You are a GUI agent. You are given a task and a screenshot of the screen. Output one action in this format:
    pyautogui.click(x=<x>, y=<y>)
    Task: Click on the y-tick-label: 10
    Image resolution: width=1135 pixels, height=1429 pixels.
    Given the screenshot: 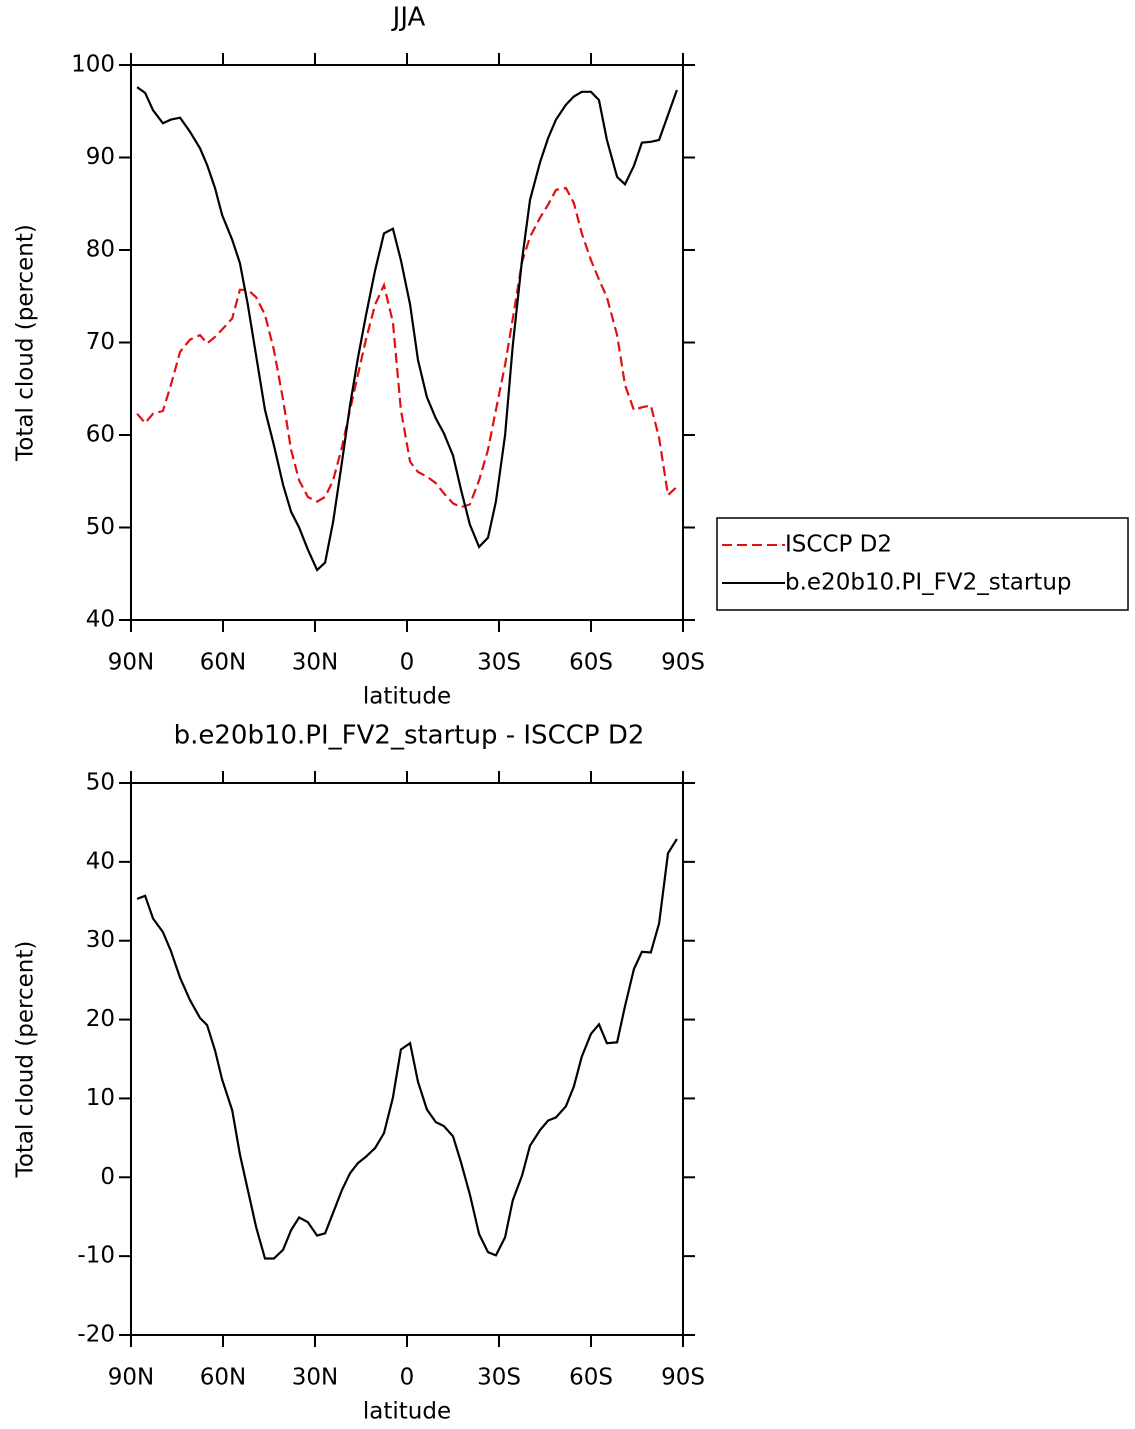 What is the action you would take?
    pyautogui.click(x=100, y=1098)
    